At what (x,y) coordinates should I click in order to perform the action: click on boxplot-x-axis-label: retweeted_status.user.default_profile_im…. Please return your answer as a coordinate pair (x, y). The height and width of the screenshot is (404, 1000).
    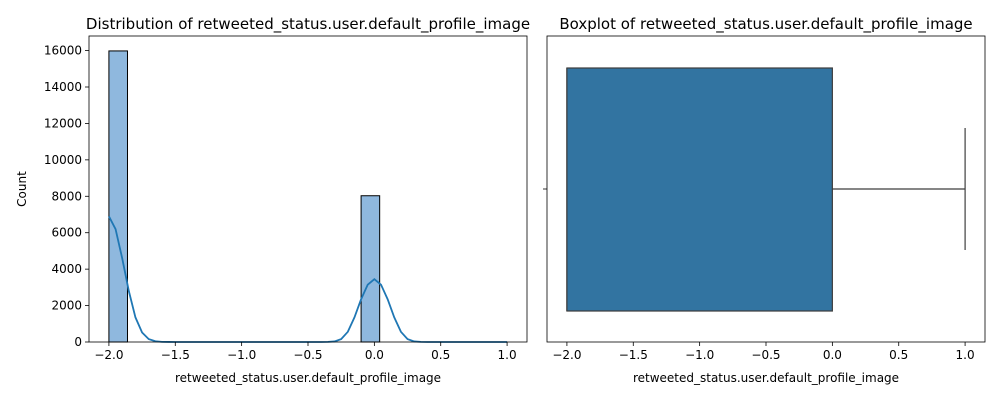
    Looking at the image, I should click on (766, 378).